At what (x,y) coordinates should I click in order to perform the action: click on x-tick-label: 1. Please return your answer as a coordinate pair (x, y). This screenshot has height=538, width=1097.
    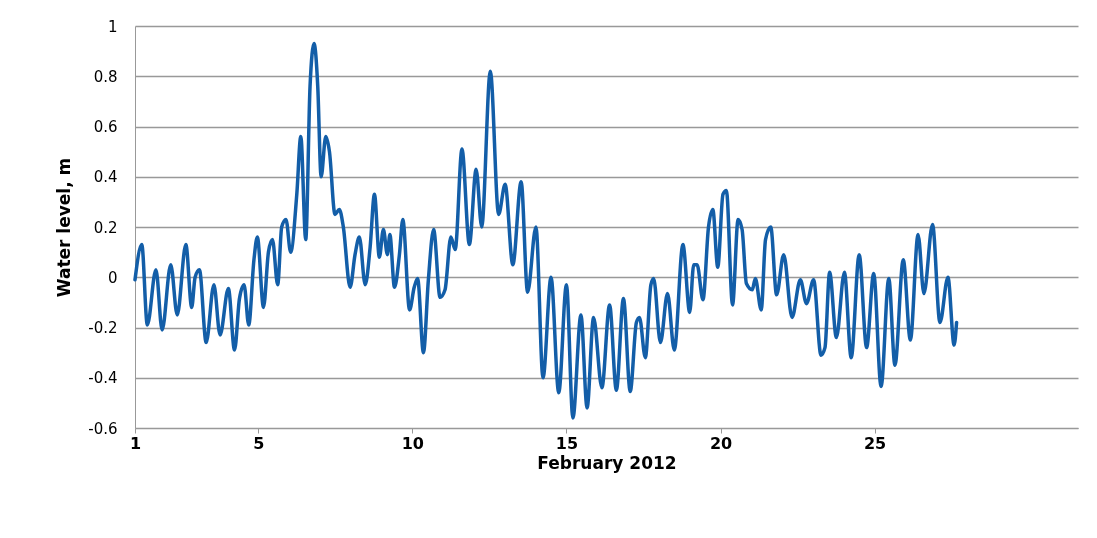
    Looking at the image, I should click on (135, 443).